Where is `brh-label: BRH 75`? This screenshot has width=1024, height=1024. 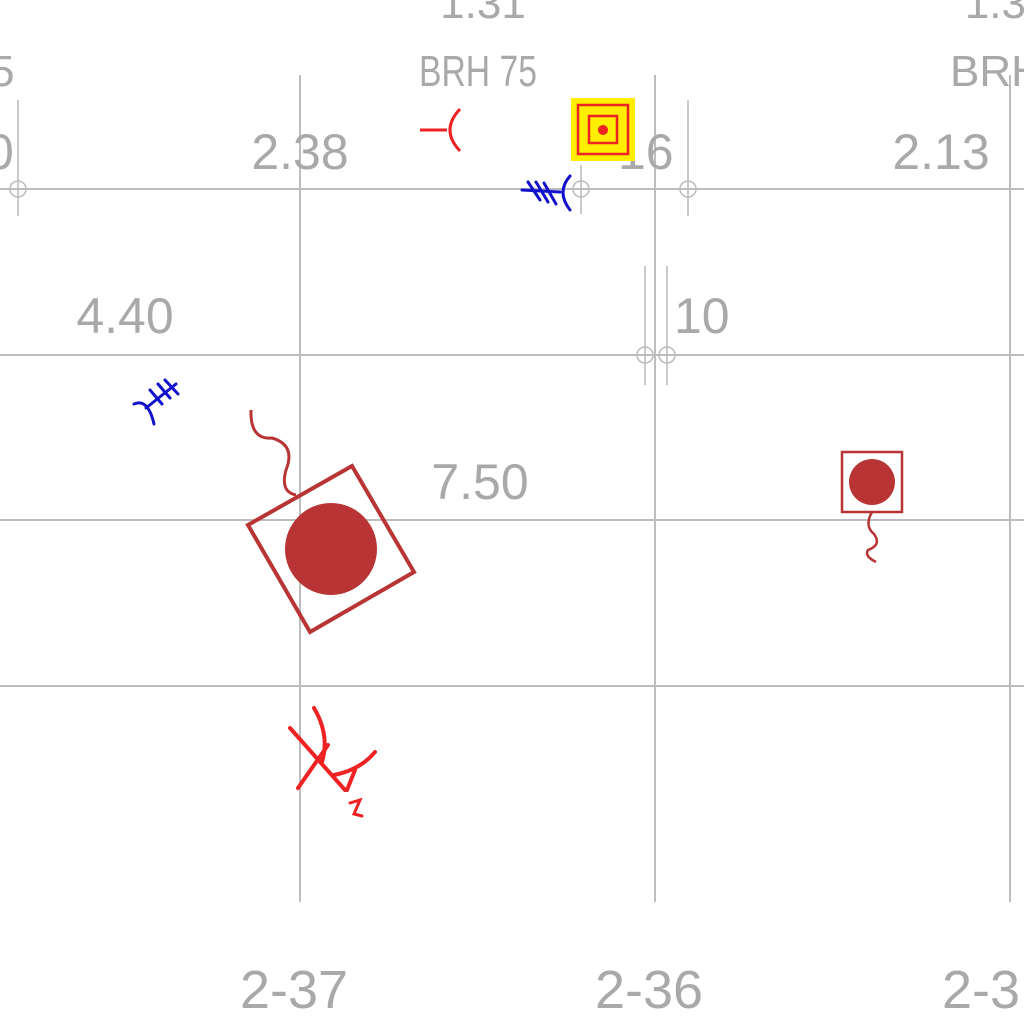 brh-label: BRH 75 is located at coordinates (478, 71).